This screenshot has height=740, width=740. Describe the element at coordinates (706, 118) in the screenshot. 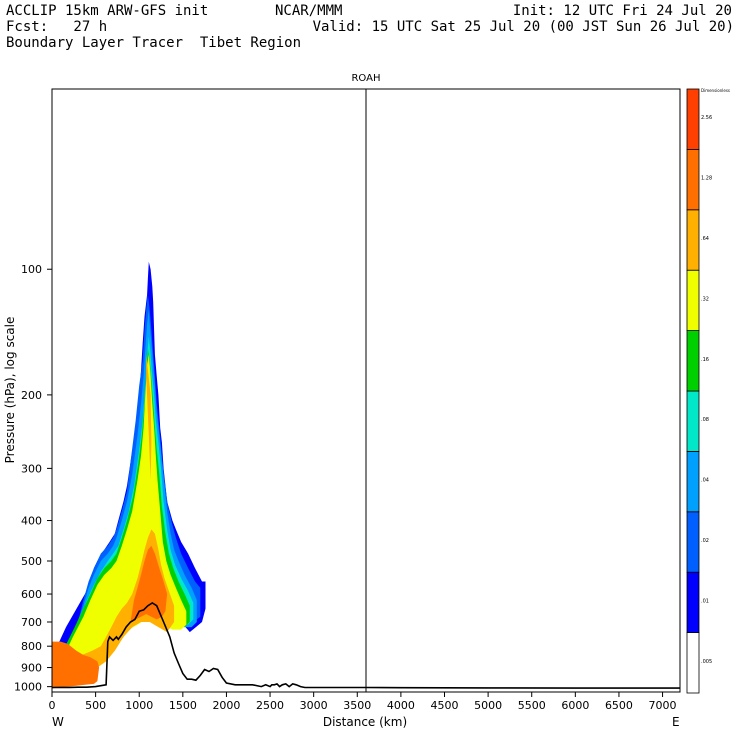

I see `colorbar-label-9: 2.56` at that location.